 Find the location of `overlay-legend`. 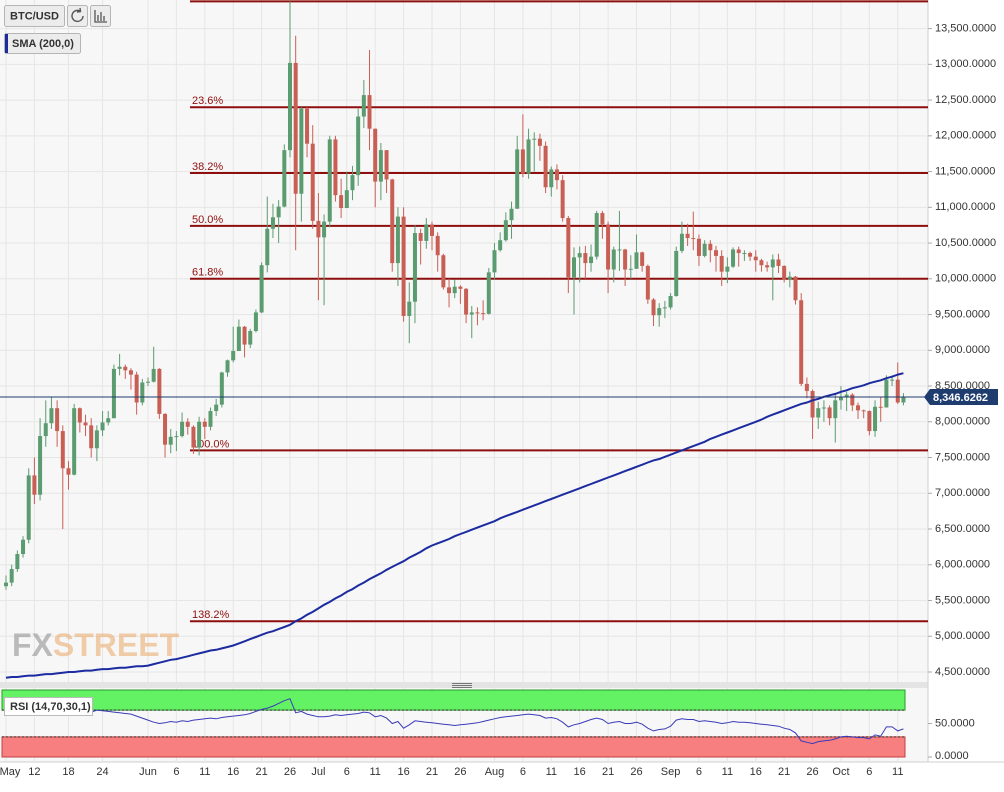

overlay-legend is located at coordinates (42, 43).